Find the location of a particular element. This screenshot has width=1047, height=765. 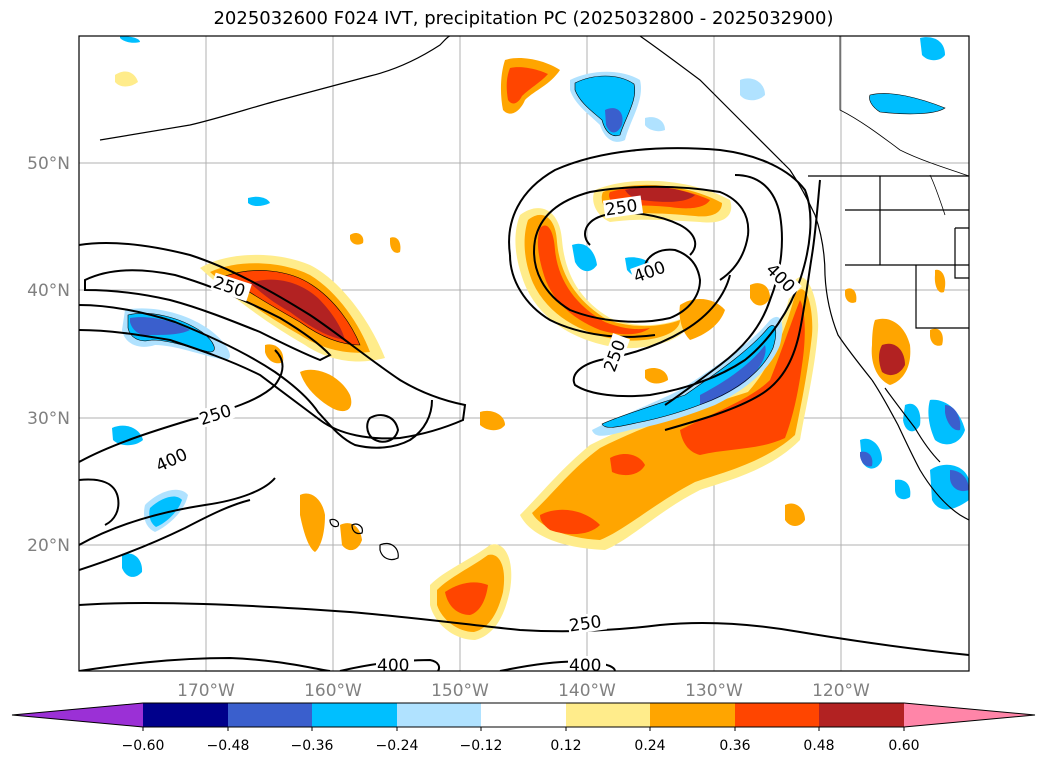

colorbar-tick-label: −0.36 is located at coordinates (312, 746).